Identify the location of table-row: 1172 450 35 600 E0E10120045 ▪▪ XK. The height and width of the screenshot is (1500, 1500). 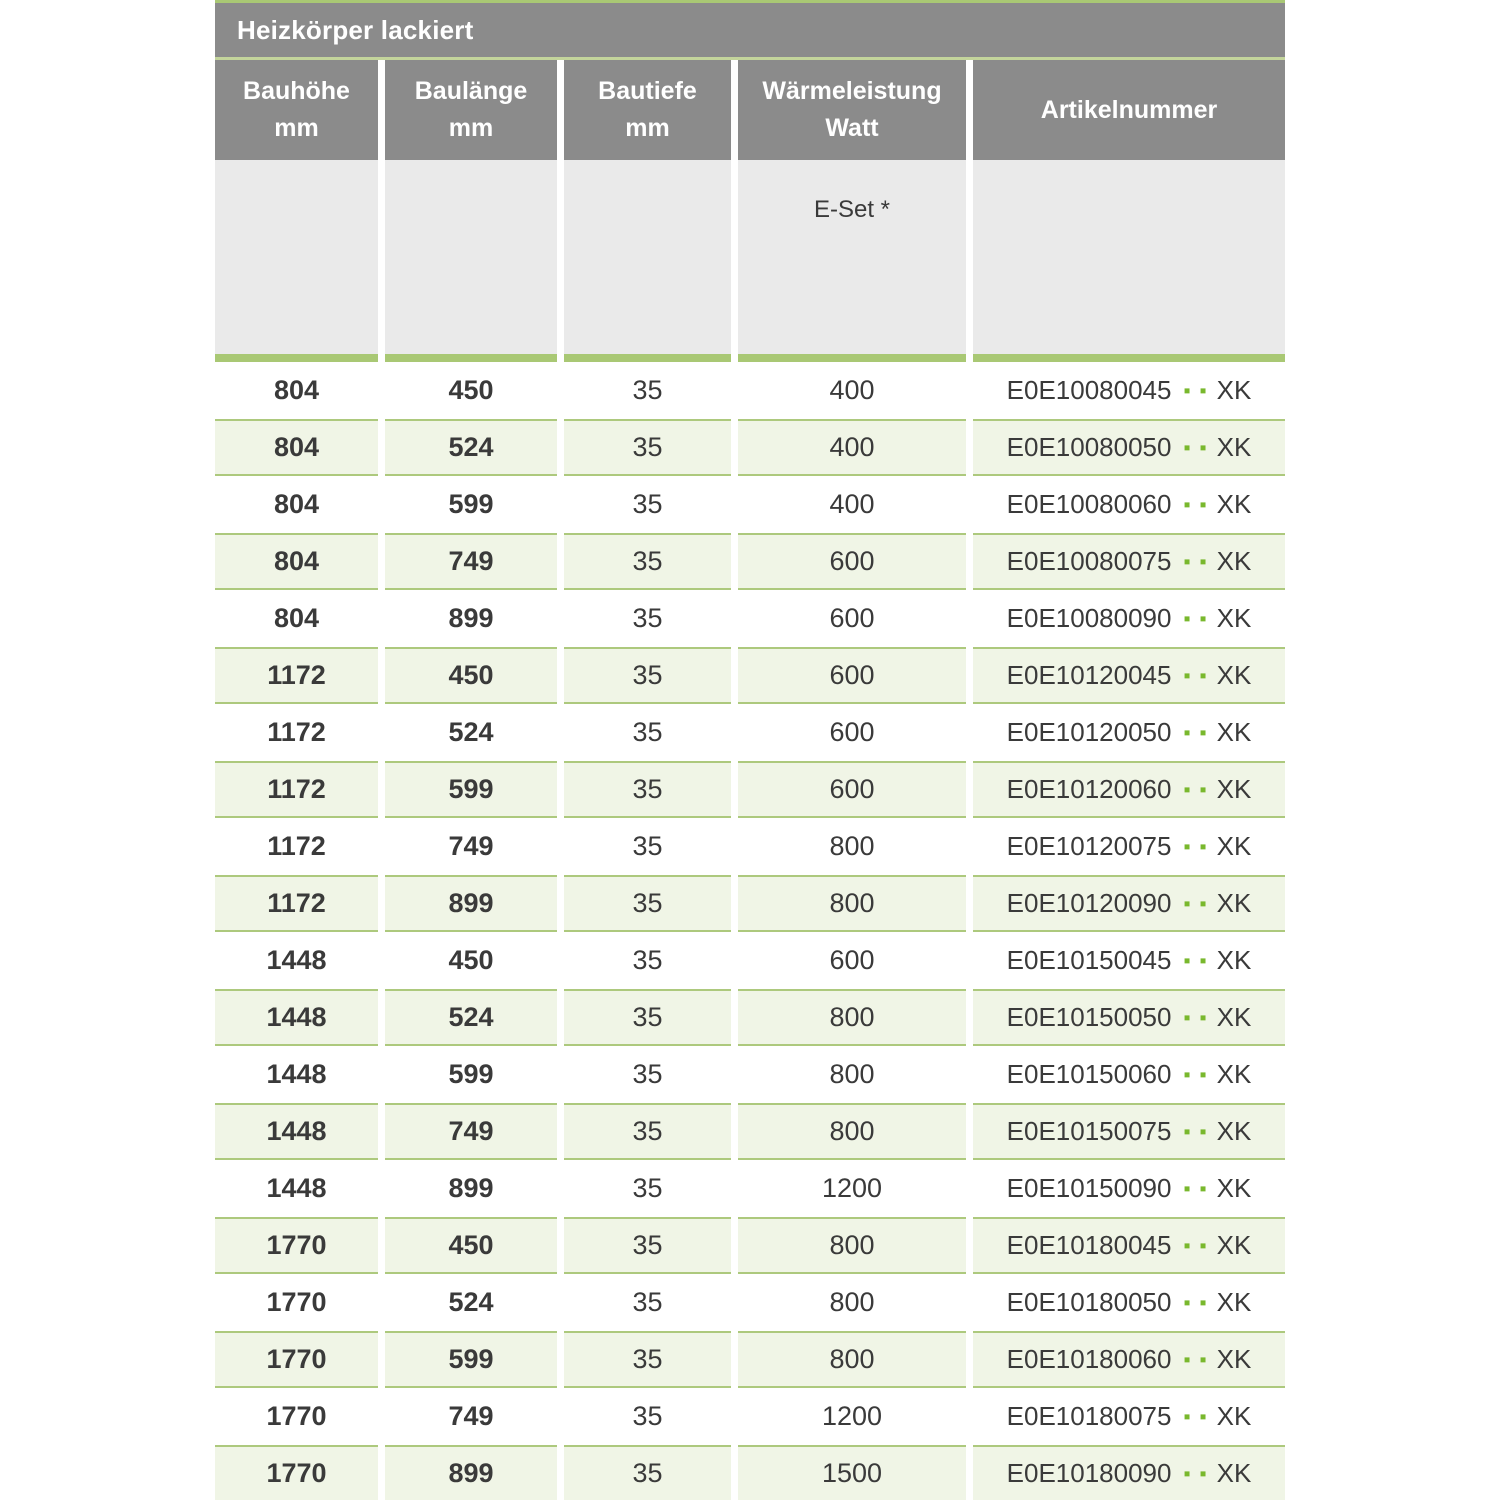
(750, 675).